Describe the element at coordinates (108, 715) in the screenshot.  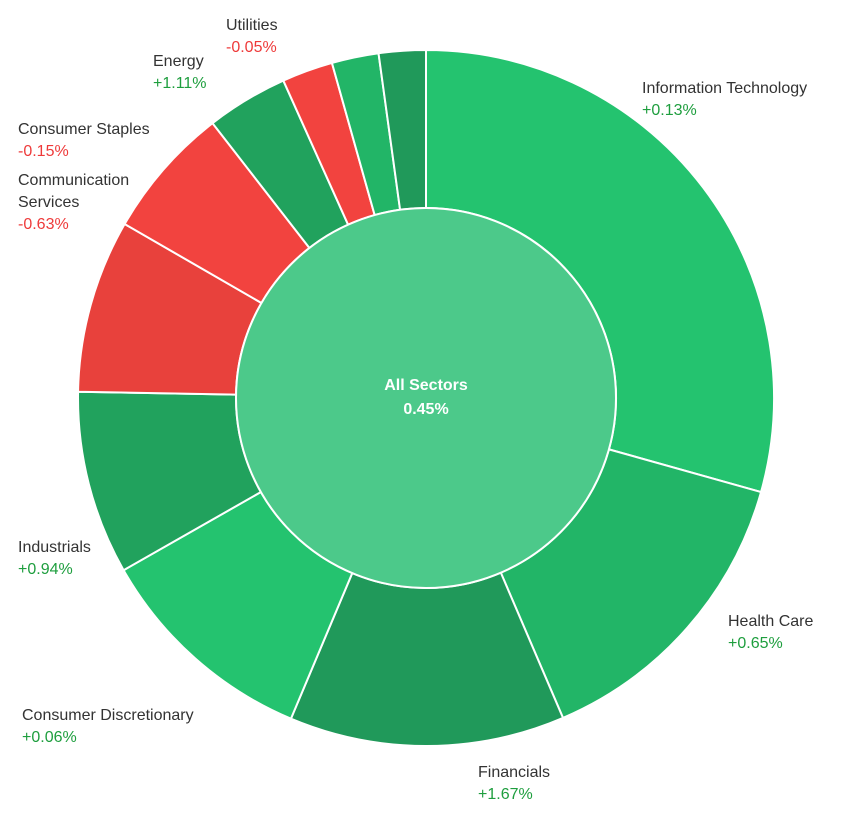
I see `label-name-consumer-discretionary: Consumer Discretionary` at that location.